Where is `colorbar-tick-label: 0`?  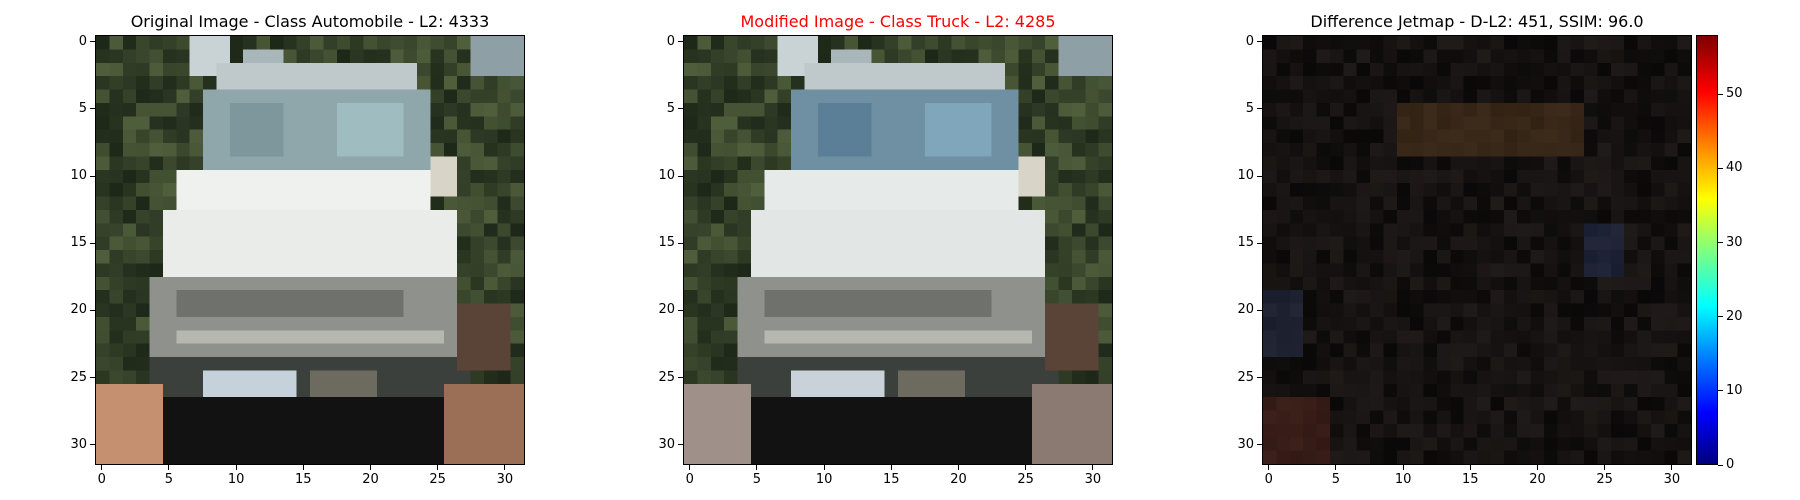 colorbar-tick-label: 0 is located at coordinates (1730, 464).